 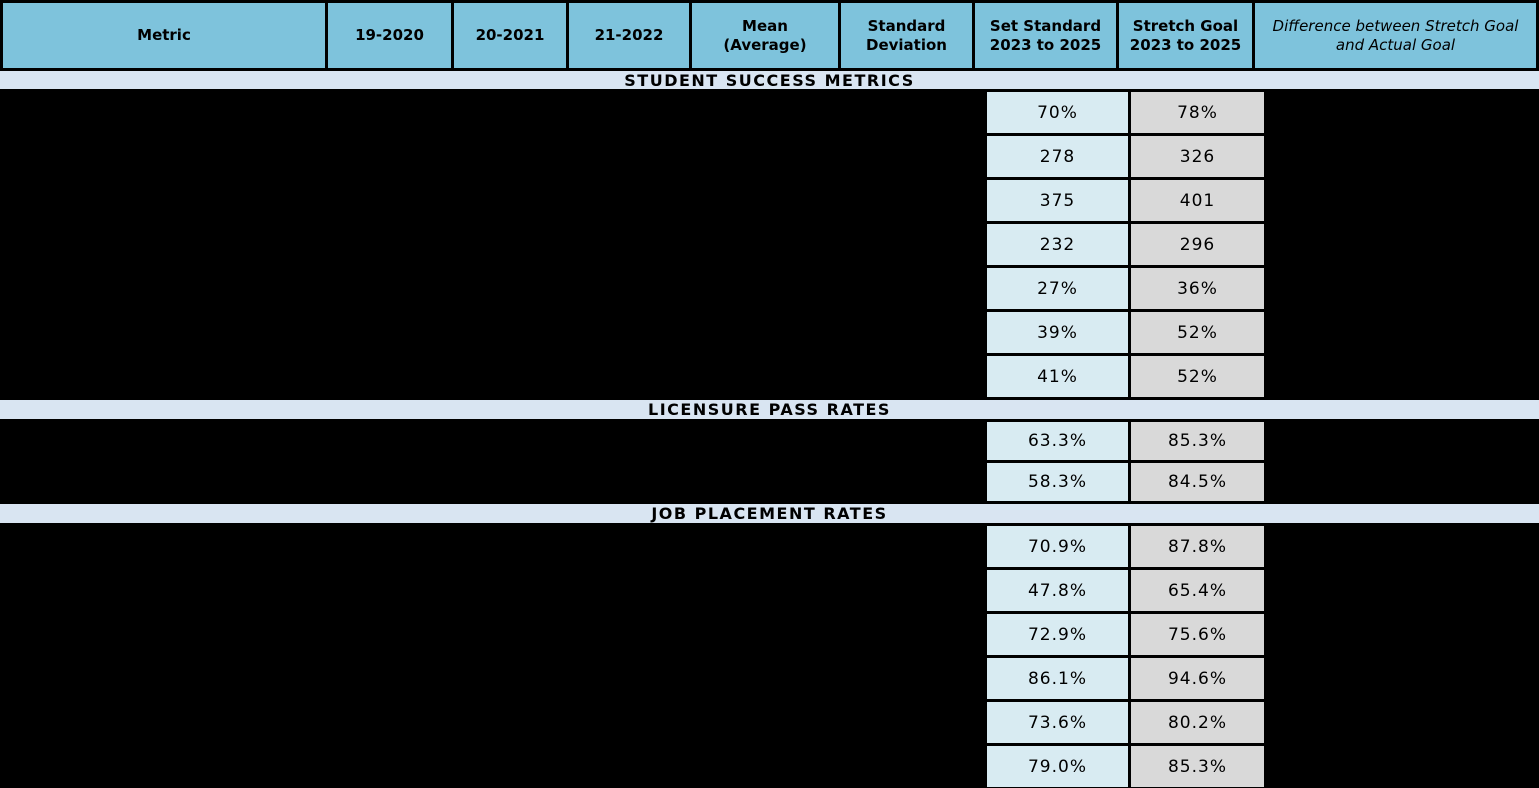 I want to click on table-row: 63.3% 85.3%, so click(x=1125, y=441).